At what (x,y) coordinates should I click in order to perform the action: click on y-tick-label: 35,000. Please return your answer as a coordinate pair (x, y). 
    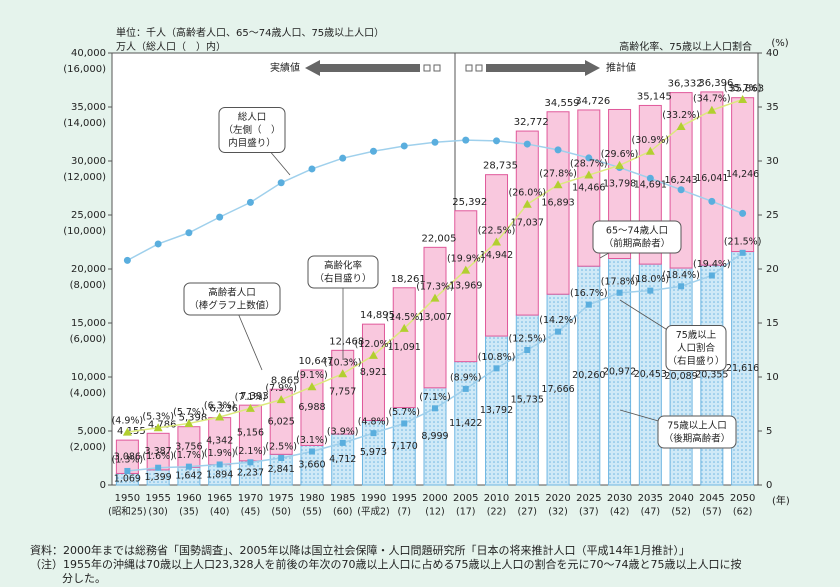
    Looking at the image, I should click on (88, 107).